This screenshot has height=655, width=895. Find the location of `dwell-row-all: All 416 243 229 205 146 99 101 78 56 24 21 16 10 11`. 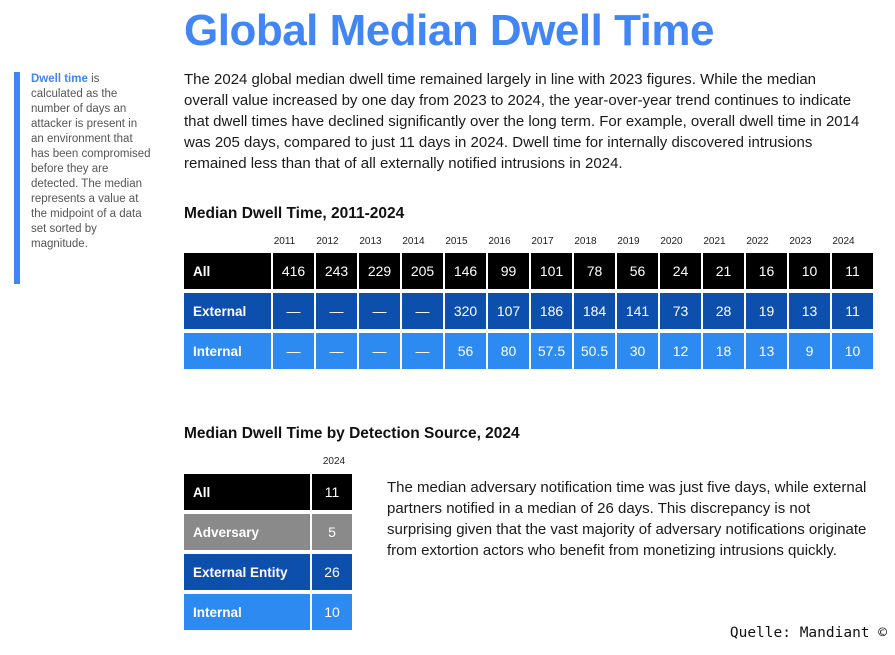

dwell-row-all: All 416 243 229 205 146 99 101 78 56 24 21 16 10 11 is located at coordinates (528, 271).